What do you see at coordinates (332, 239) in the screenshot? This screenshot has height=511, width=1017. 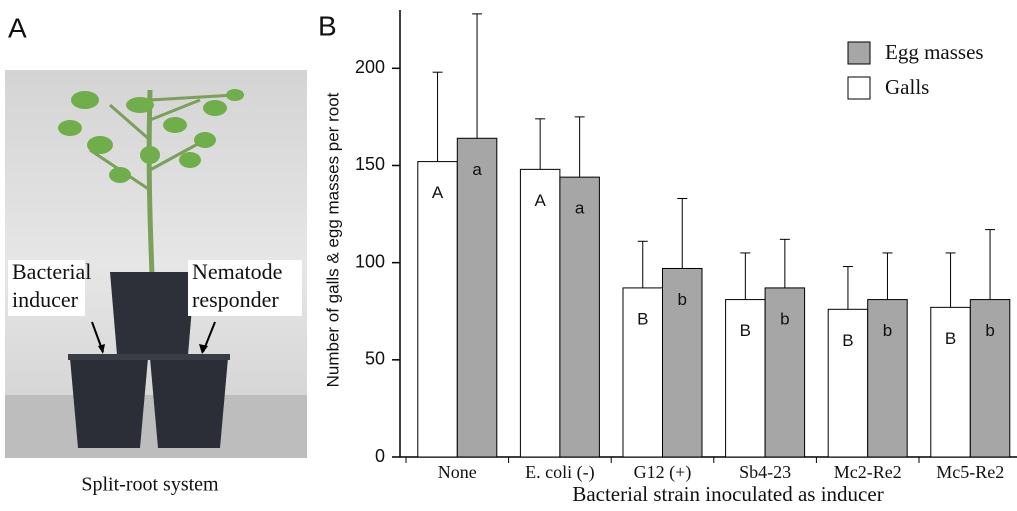 I see `y-axis-title: Number of galls & egg masses per root` at bounding box center [332, 239].